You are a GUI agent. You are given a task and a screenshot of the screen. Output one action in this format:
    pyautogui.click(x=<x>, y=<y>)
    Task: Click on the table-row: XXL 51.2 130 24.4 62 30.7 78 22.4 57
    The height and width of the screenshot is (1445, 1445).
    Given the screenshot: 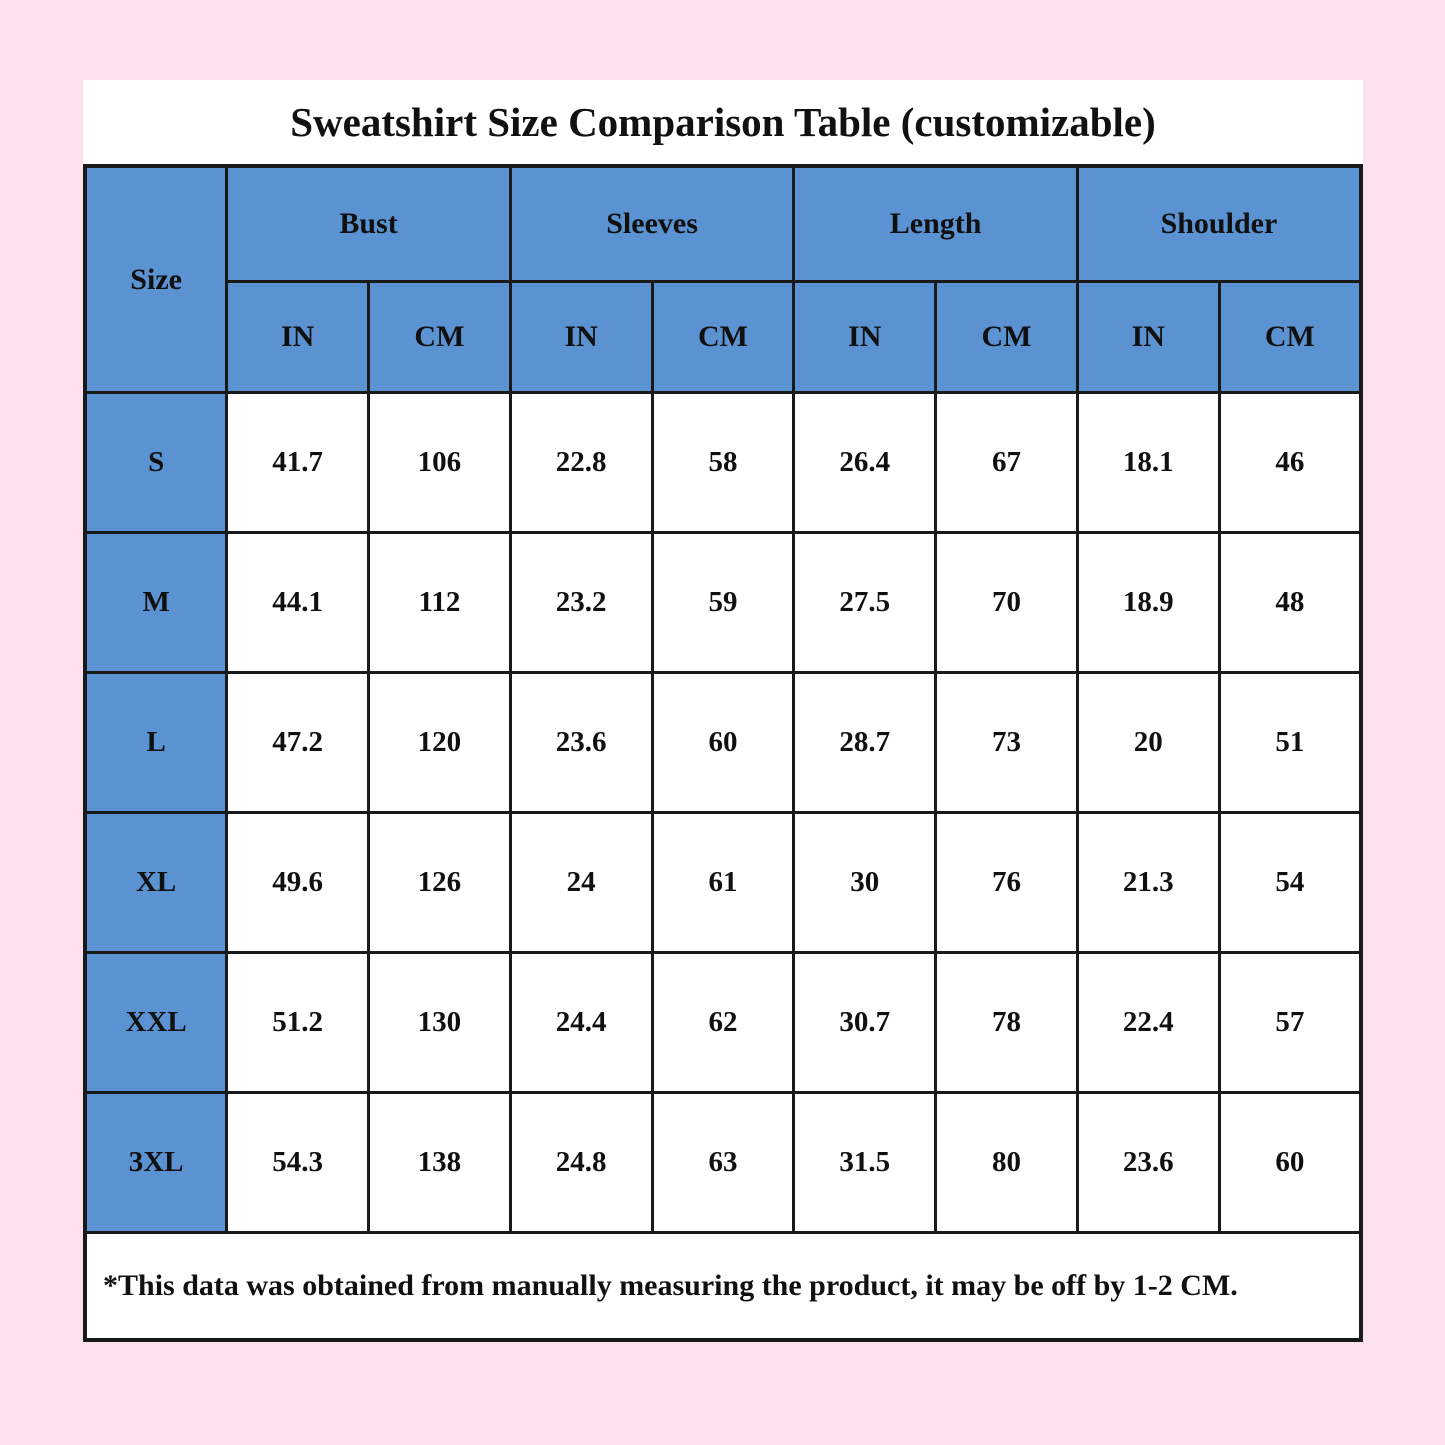 What is the action you would take?
    pyautogui.click(x=723, y=1022)
    